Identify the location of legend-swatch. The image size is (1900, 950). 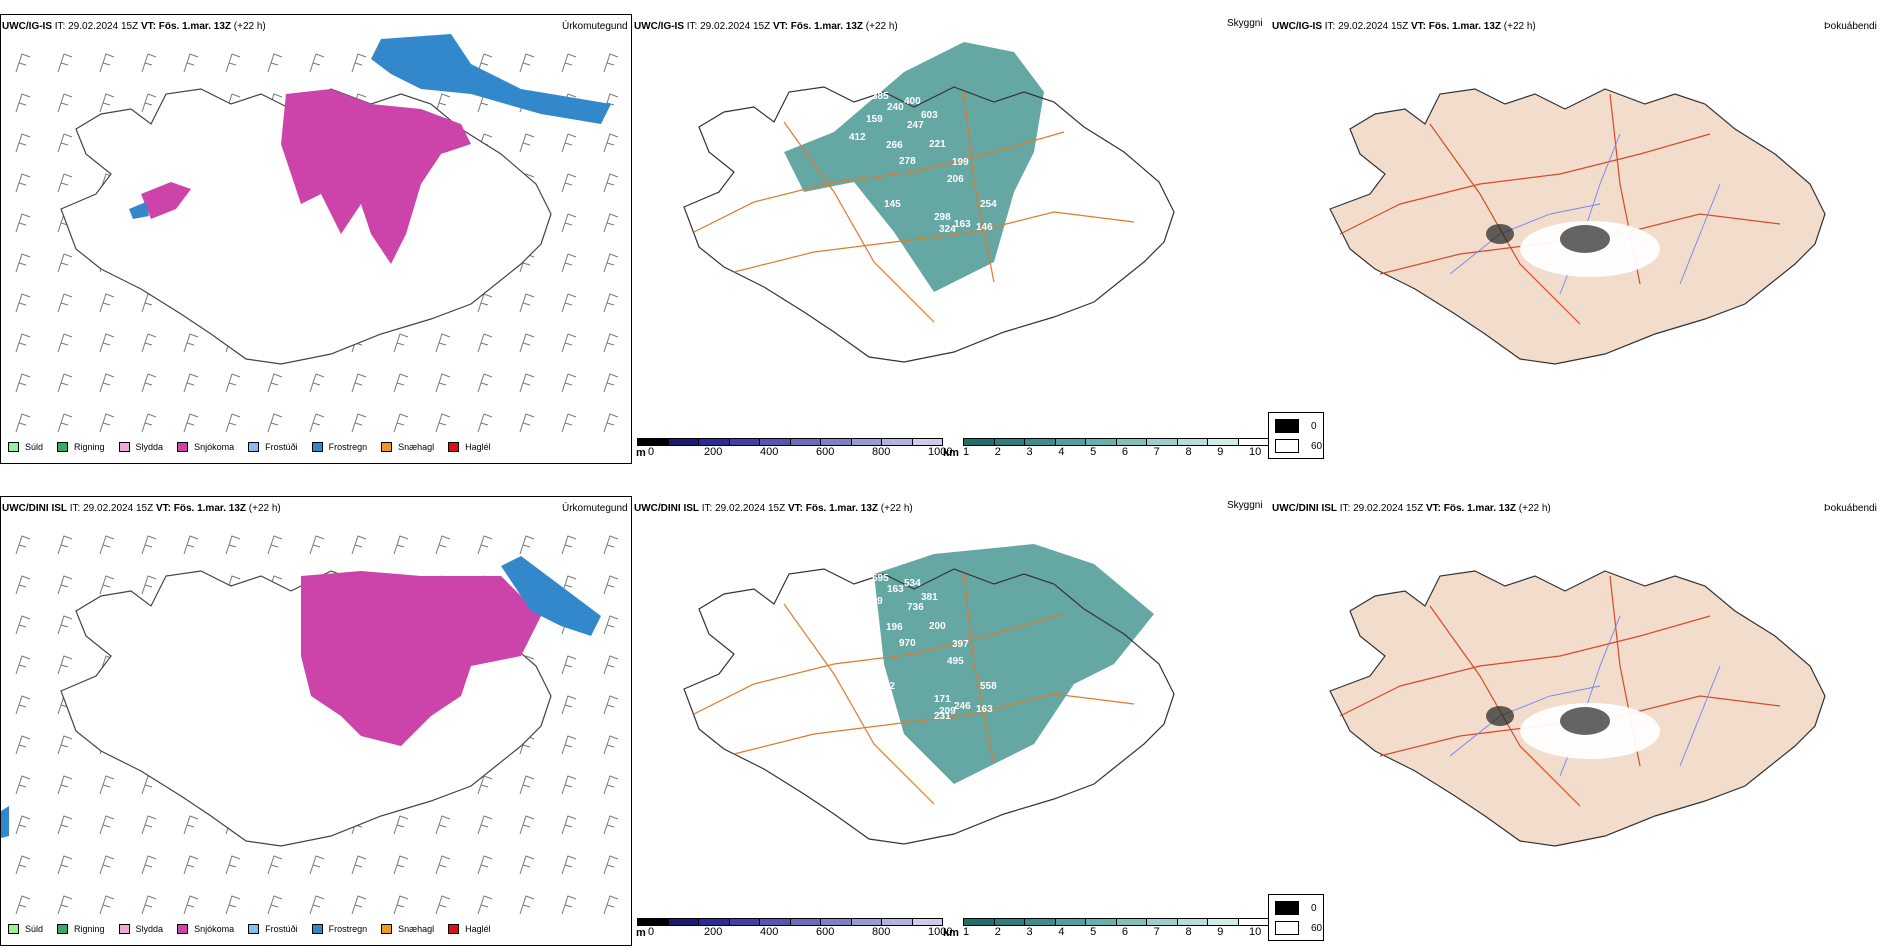
(454, 929).